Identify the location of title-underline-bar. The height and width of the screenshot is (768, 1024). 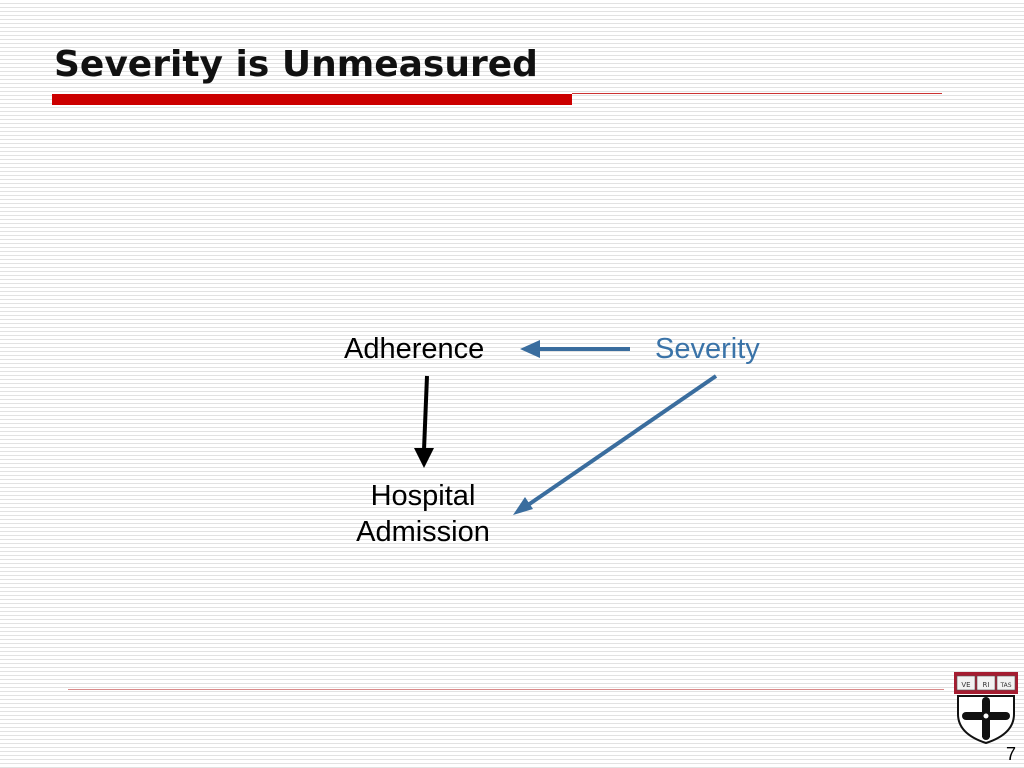
(312, 99).